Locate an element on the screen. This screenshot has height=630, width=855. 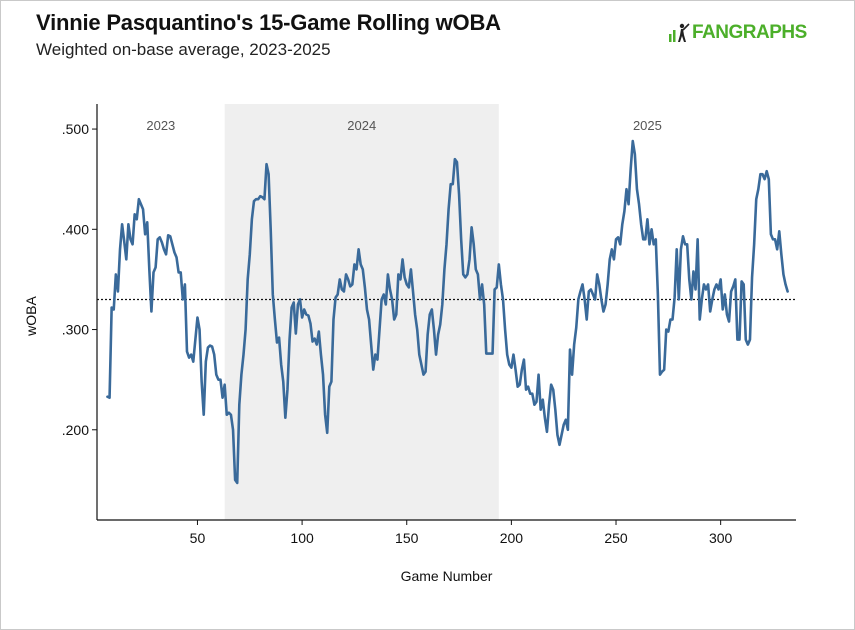
x-ticks-group: 50 100 150 200 250 300 is located at coordinates (461, 533).